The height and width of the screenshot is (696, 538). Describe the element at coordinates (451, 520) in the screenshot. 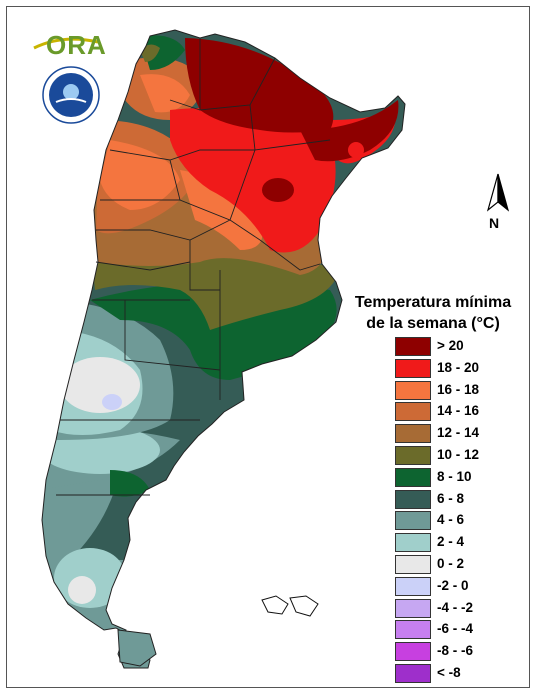

I see `legend-label: 4 - 6` at that location.